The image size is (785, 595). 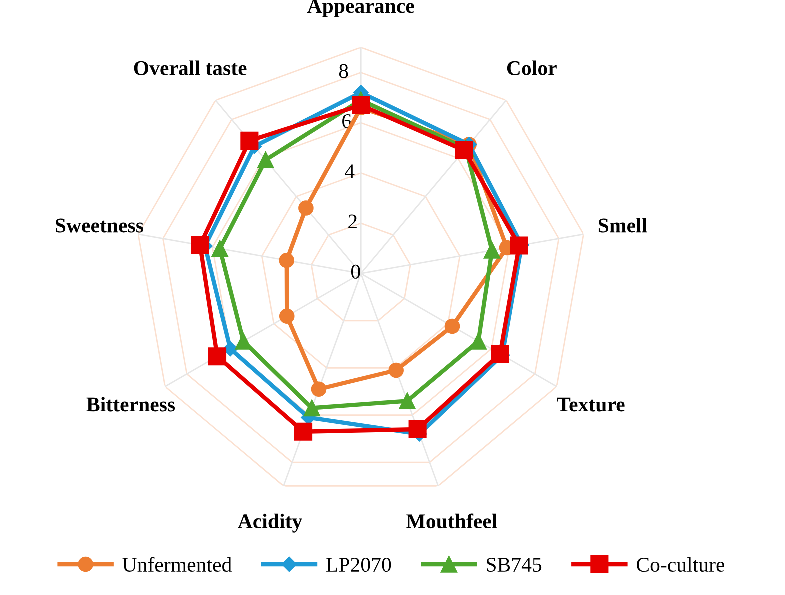 I want to click on y-tick-label: 8, so click(x=343, y=71).